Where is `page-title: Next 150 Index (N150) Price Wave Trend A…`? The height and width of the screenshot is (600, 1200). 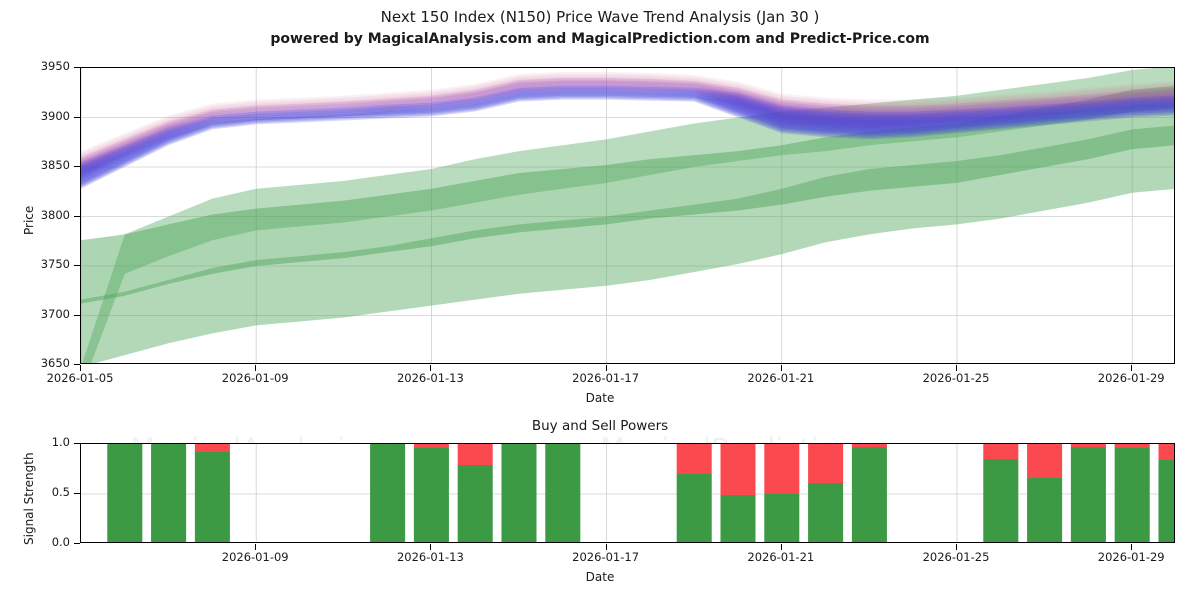
page-title: Next 150 Index (N150) Price Wave Trend A… is located at coordinates (600, 17).